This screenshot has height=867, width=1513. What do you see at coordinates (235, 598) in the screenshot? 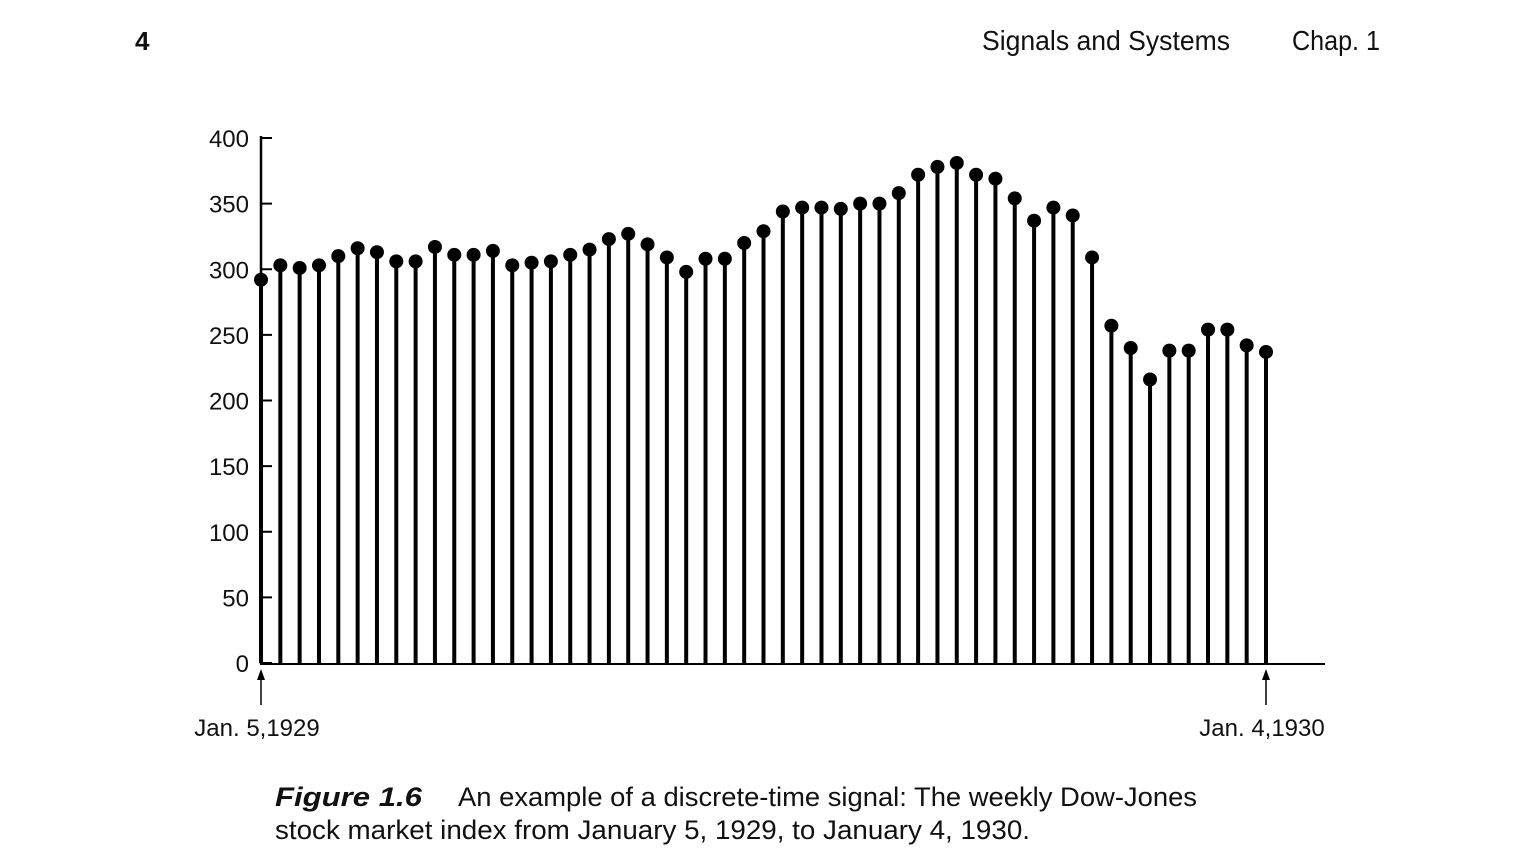
I see `y-tick-label: 50` at bounding box center [235, 598].